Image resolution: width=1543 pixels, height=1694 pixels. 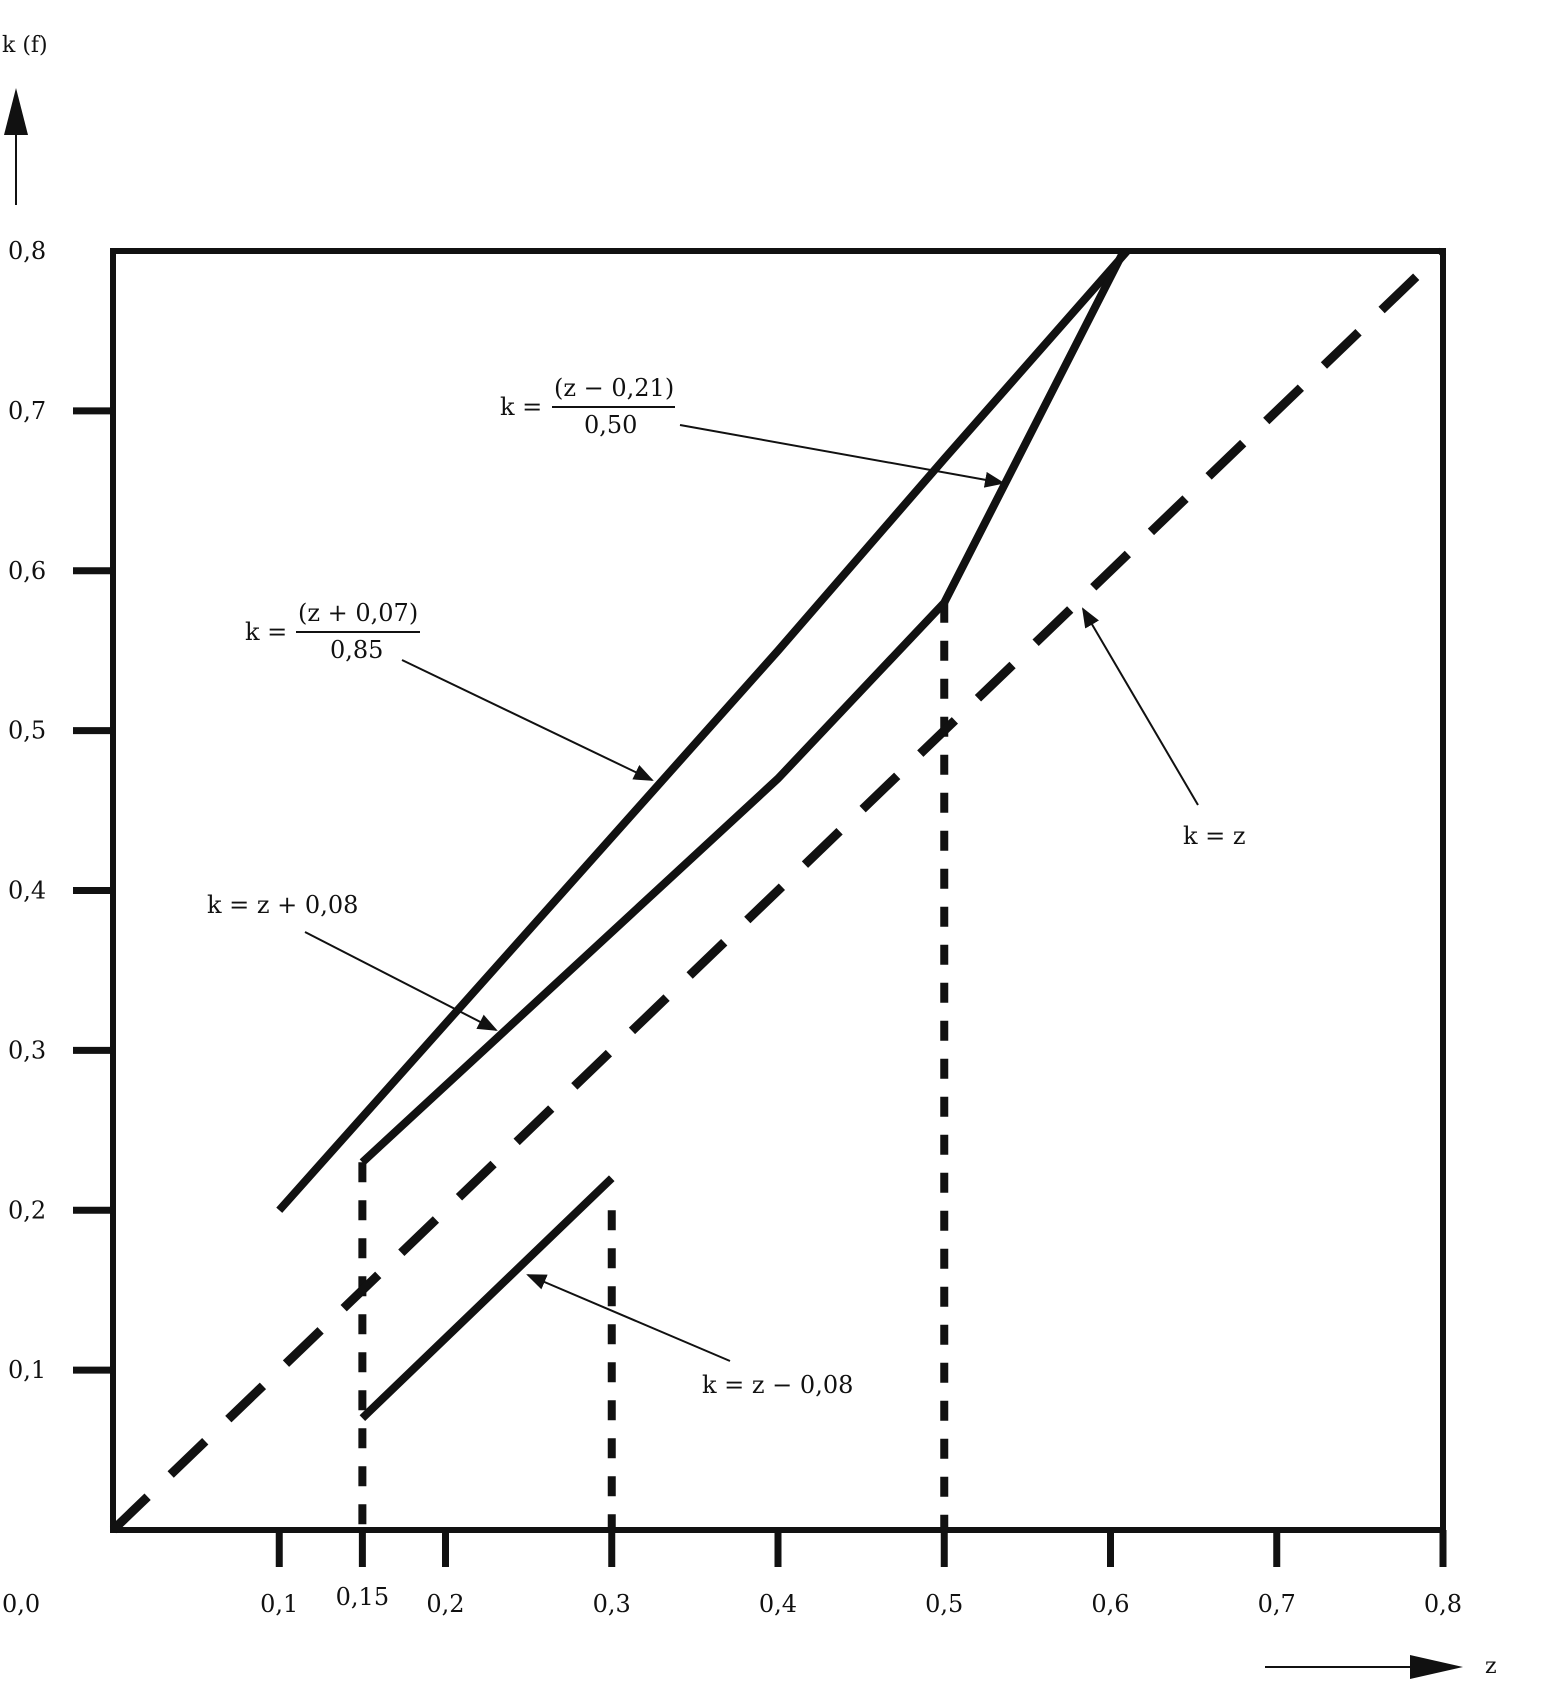 I want to click on ann-k-z-minus-021-numerator: (z − 0,21), so click(x=614, y=388).